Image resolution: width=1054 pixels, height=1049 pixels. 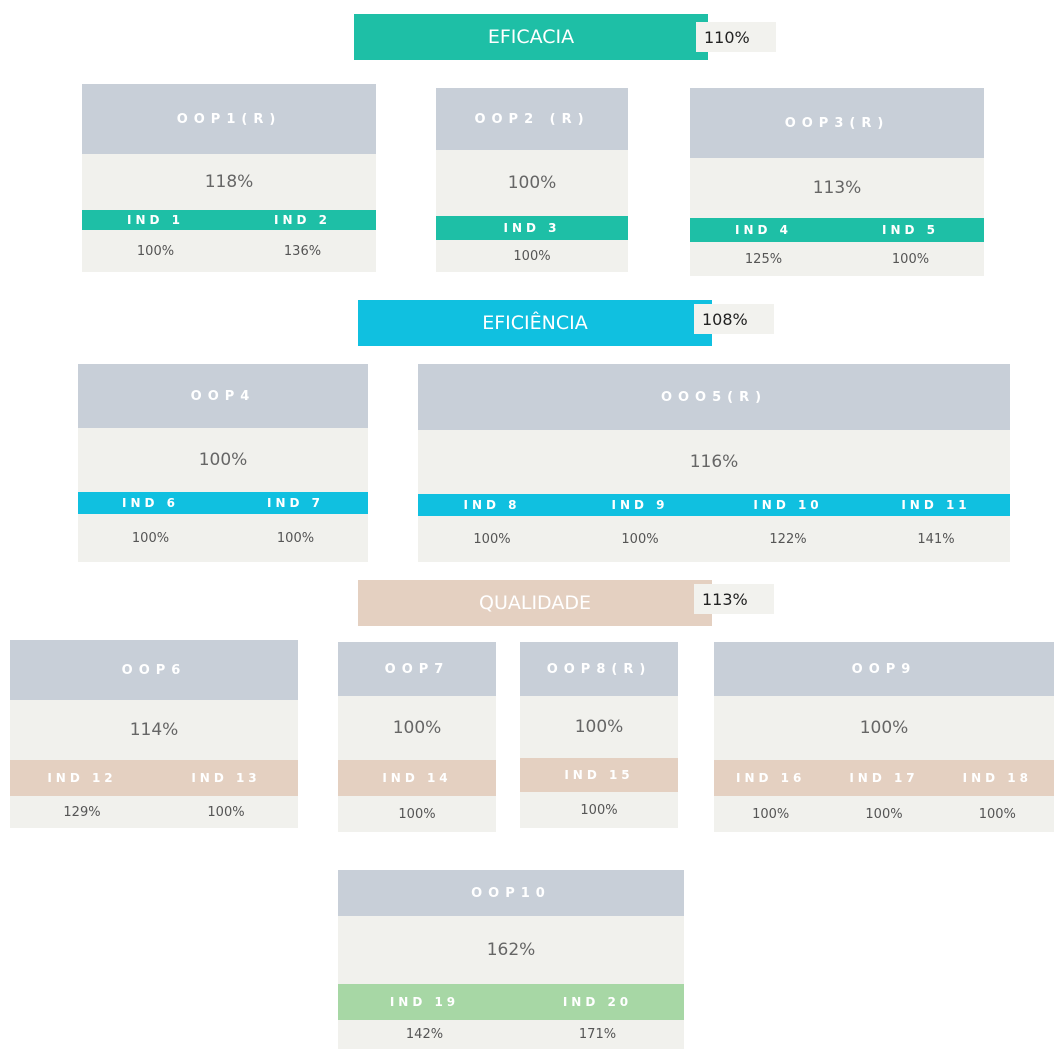 What do you see at coordinates (837, 123) in the screenshot?
I see `card-title: OOP3(R)` at bounding box center [837, 123].